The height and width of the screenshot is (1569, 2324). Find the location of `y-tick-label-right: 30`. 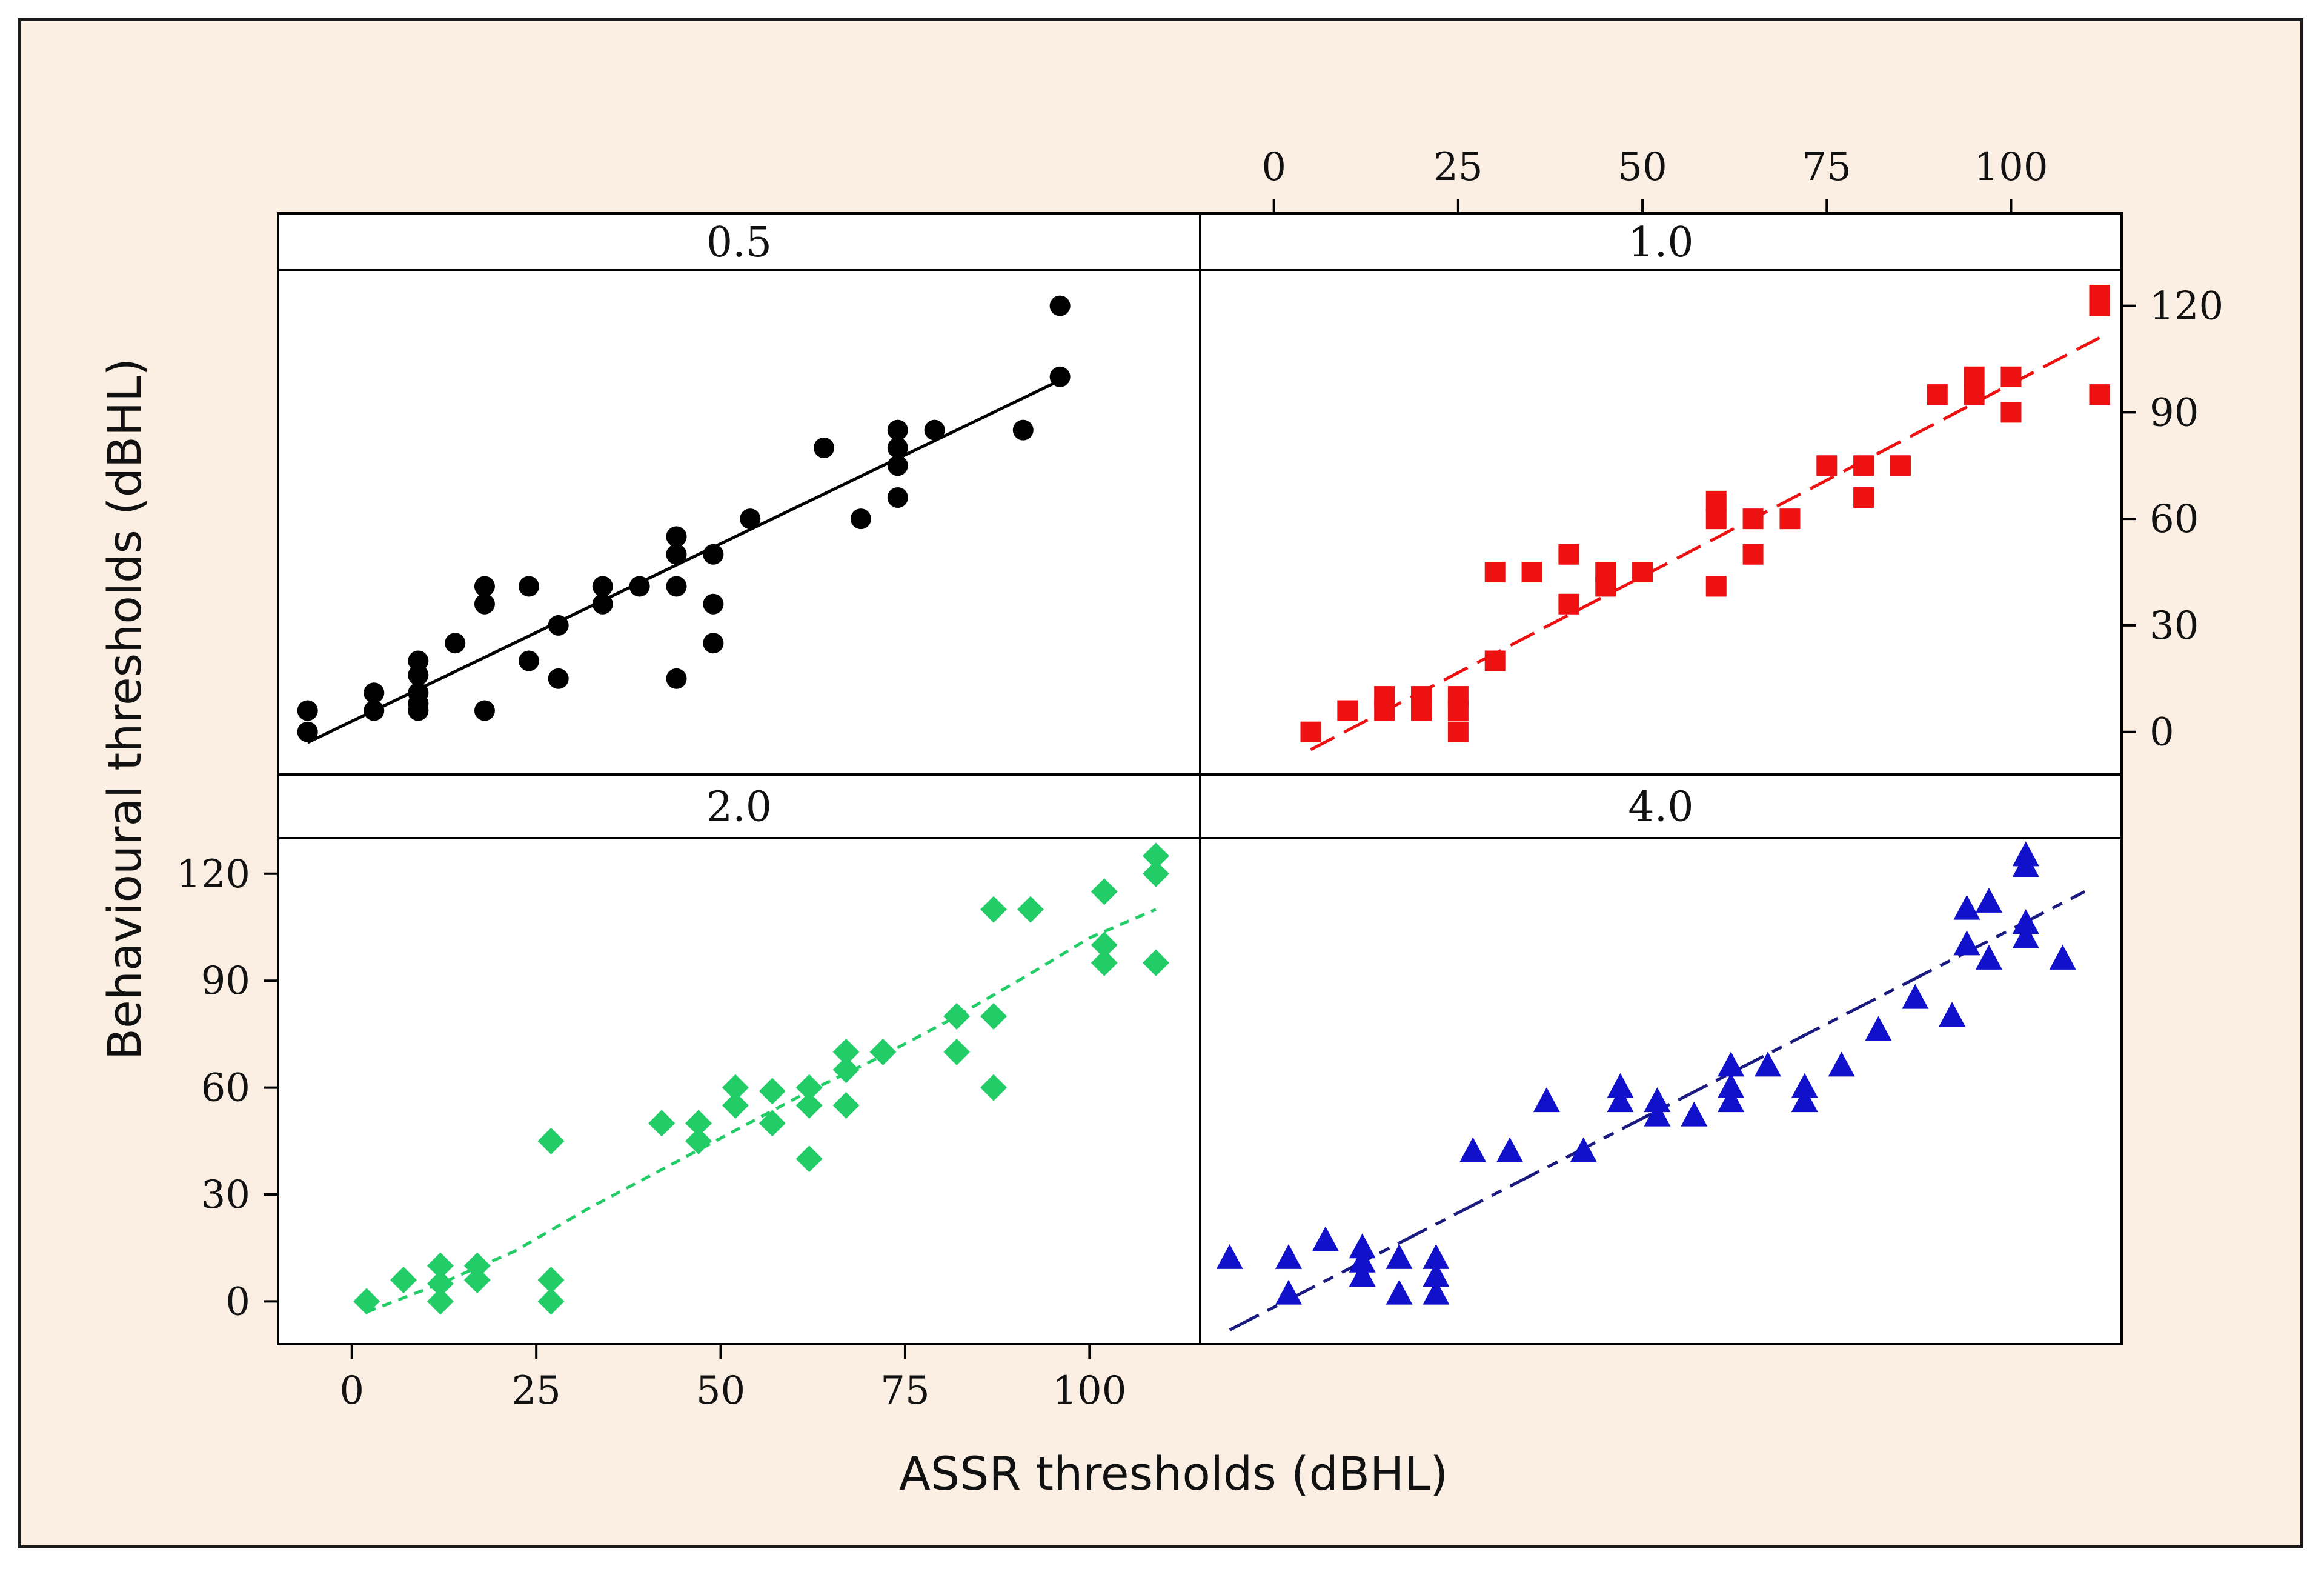

y-tick-label-right: 30 is located at coordinates (2175, 626).